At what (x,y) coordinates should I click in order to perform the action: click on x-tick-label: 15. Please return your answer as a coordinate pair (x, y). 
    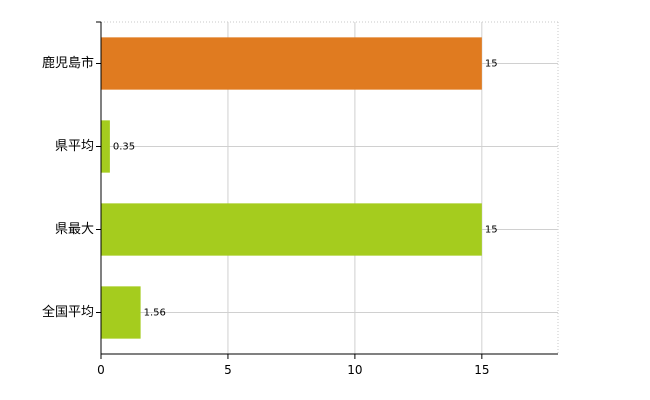
    Looking at the image, I should click on (481, 370).